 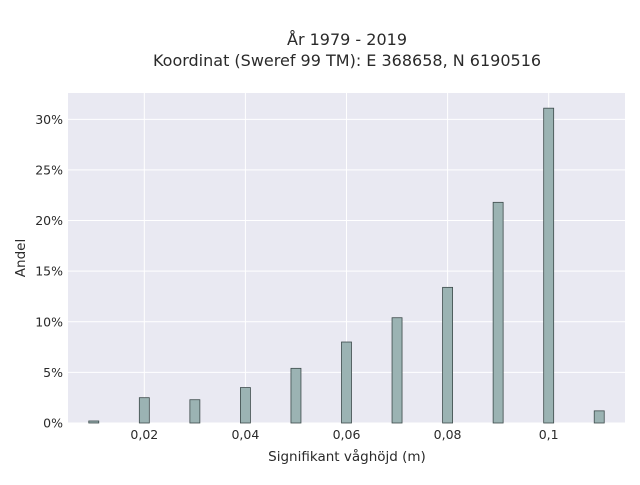 I want to click on y-tick-label: 20%, so click(x=49, y=220).